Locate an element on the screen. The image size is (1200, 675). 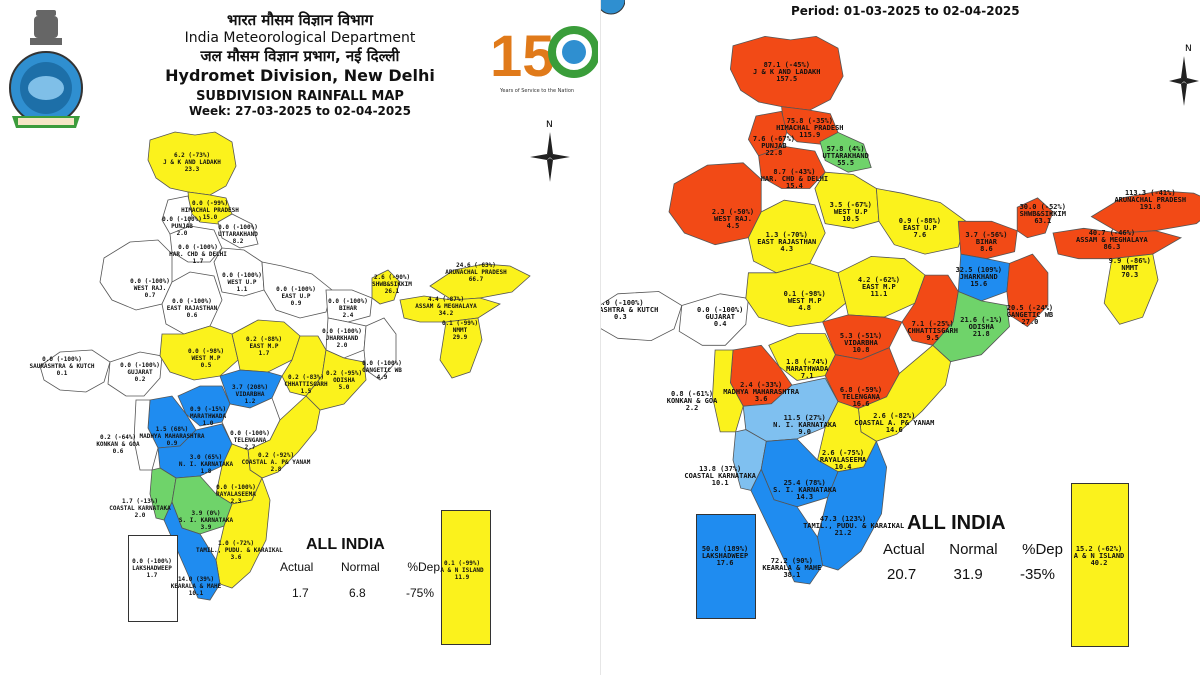
actual-value: 1.7 is located at coordinates (300, 593).